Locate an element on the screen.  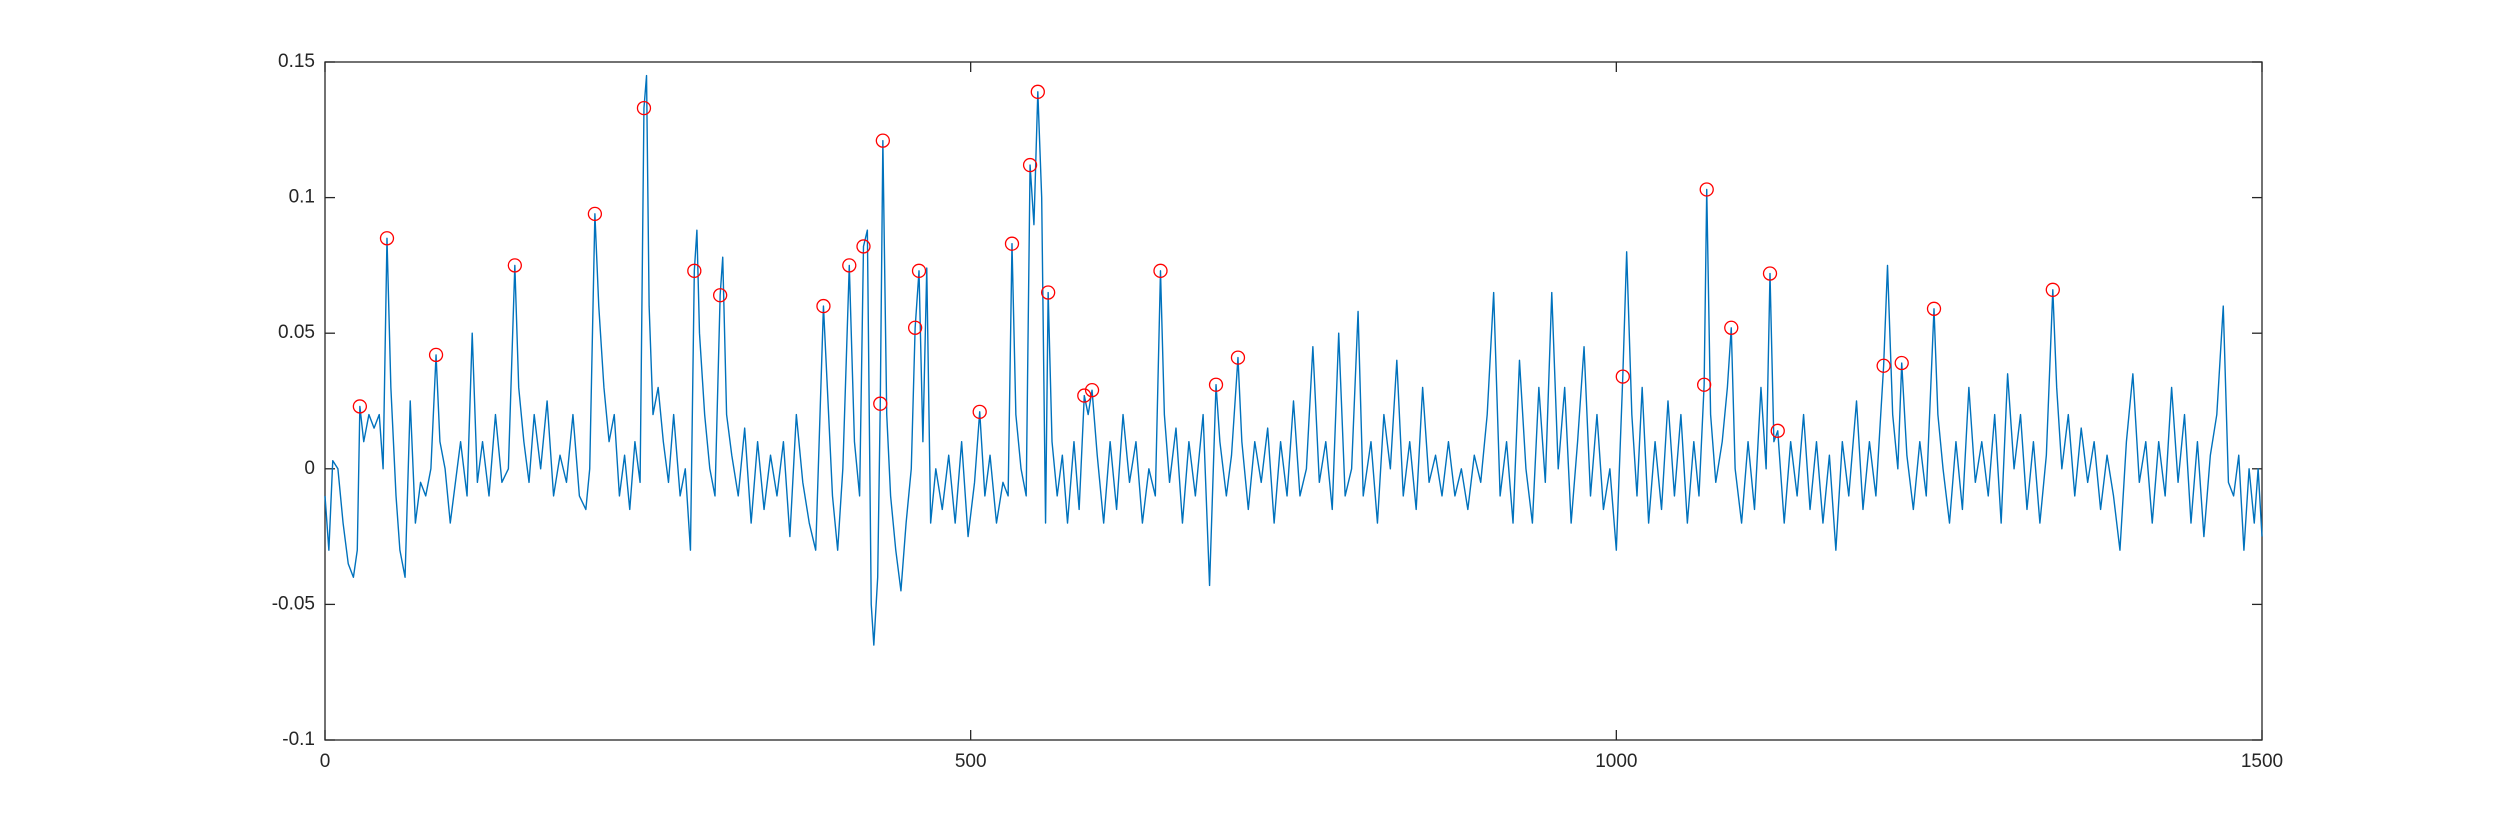
y-tick-label: -0.05 is located at coordinates (293, 603).